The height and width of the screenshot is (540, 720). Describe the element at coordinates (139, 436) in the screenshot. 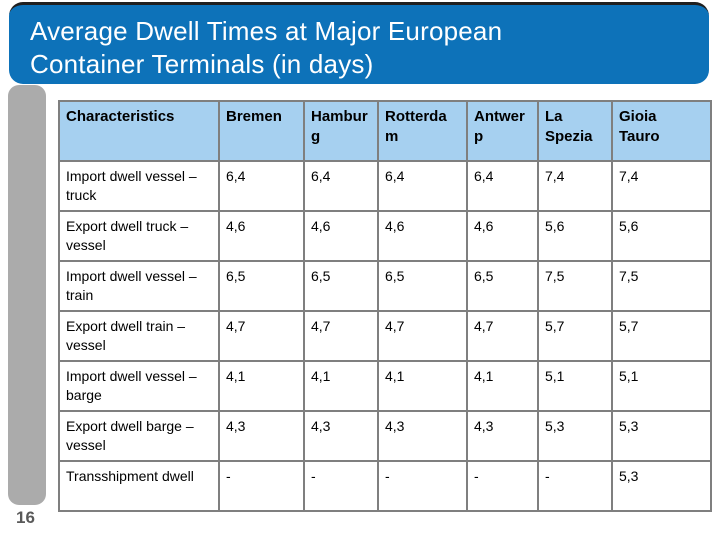

I see `characteristic-cell: Export dwell barge – vessel` at that location.